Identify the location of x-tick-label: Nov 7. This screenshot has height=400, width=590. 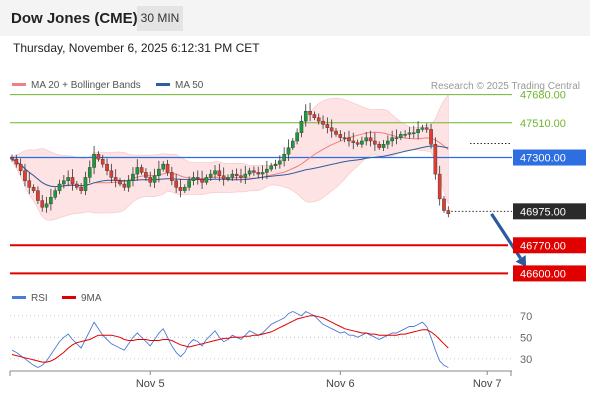
(487, 384).